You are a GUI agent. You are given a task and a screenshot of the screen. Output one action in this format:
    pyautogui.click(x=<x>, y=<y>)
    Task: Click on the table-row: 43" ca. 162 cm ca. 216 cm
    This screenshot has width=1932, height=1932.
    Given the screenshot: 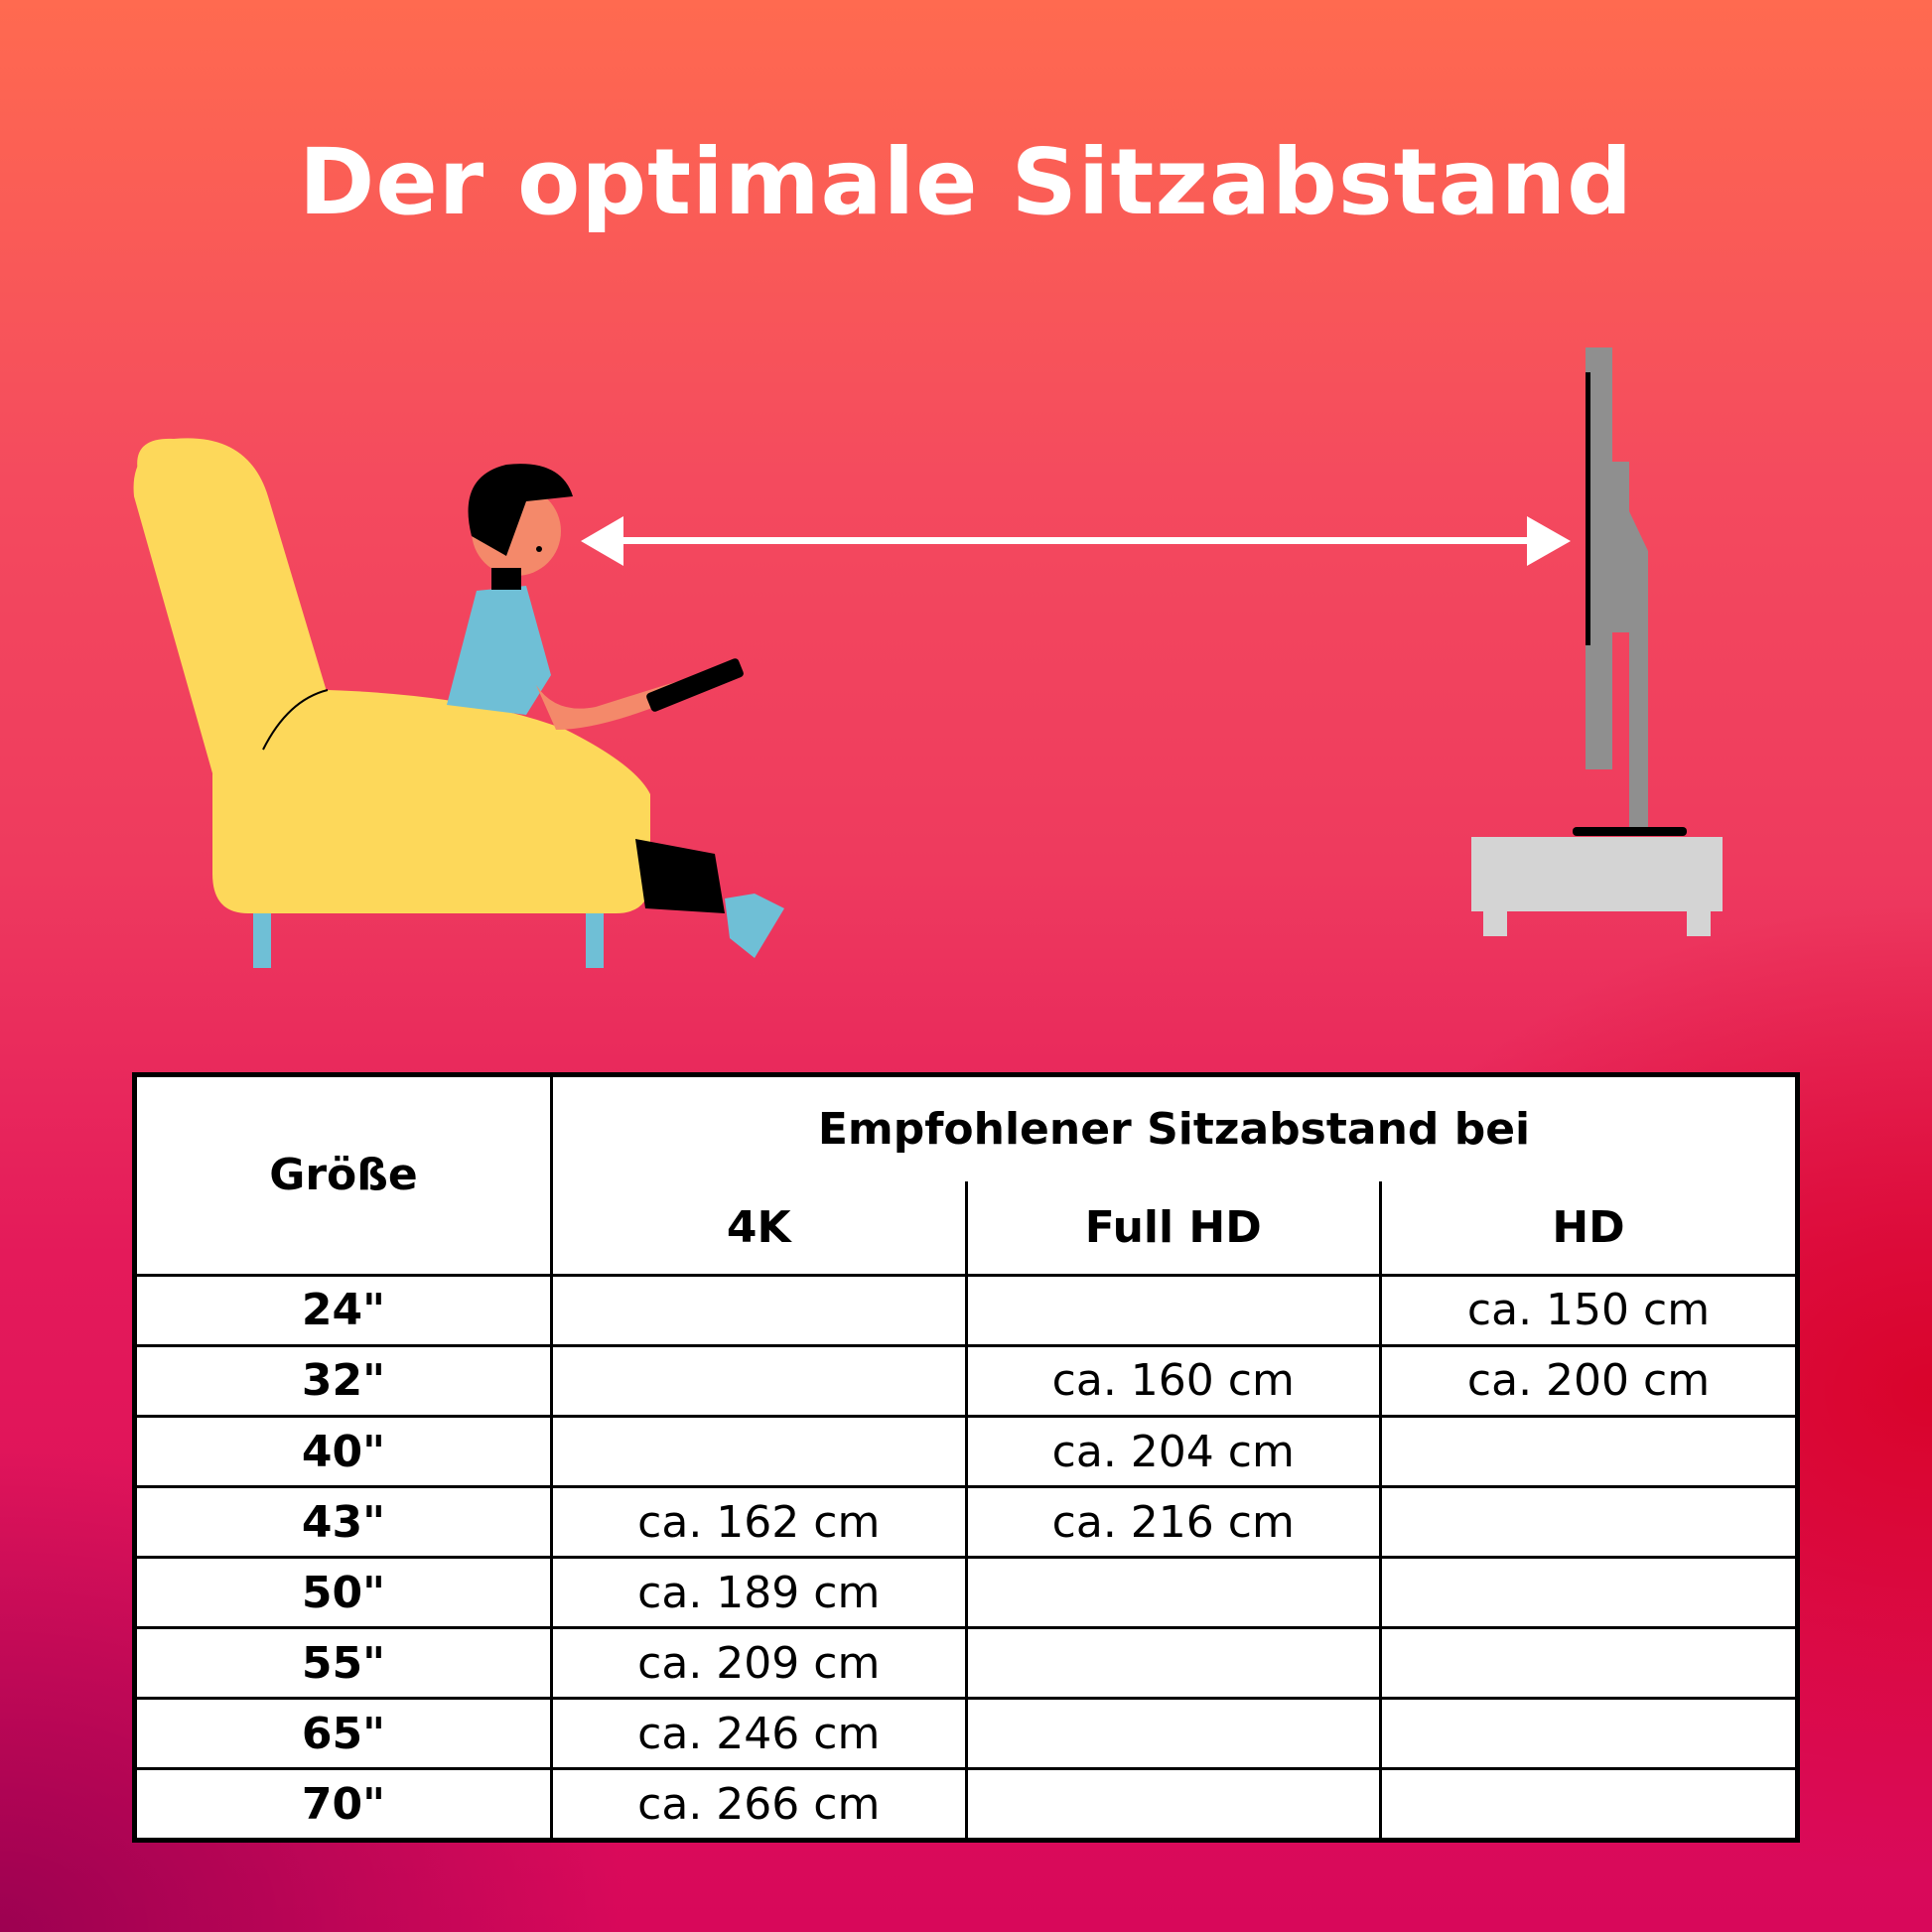 What is the action you would take?
    pyautogui.click(x=966, y=1523)
    